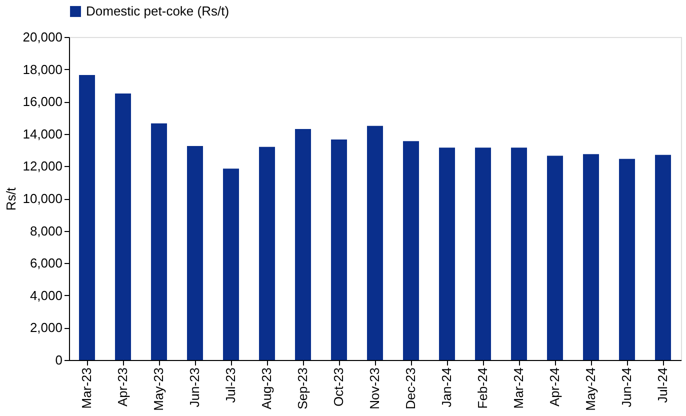 This screenshot has width=686, height=416. Describe the element at coordinates (338, 387) in the screenshot. I see `x-tick-label: Oct-23` at that location.